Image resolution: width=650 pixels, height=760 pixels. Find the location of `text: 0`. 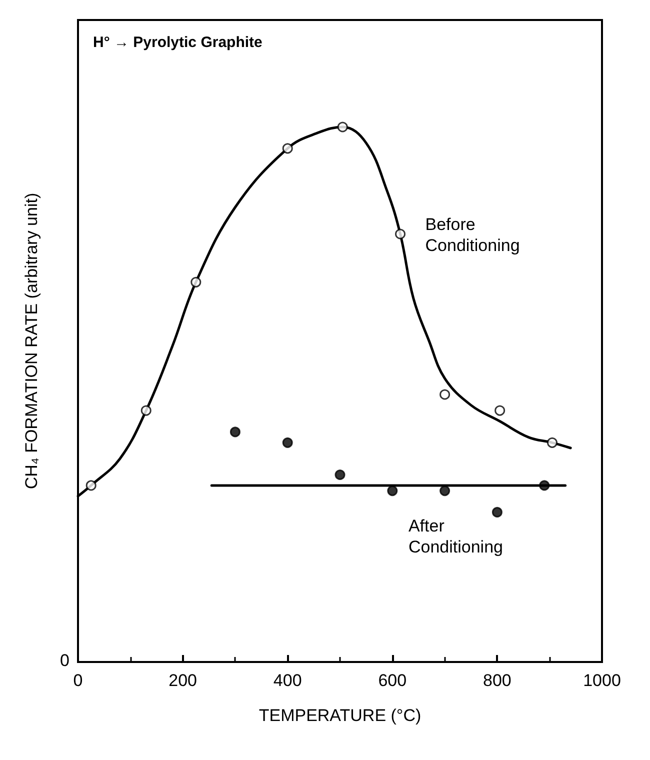

text: 0 is located at coordinates (65, 660).